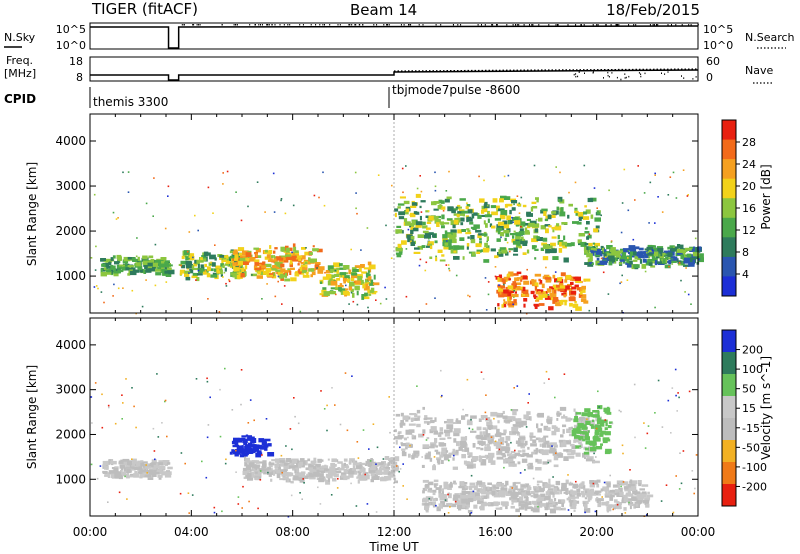 This screenshot has width=800, height=554. What do you see at coordinates (70, 434) in the screenshot?
I see `velocity-y-tick-label: 2000` at bounding box center [70, 434].